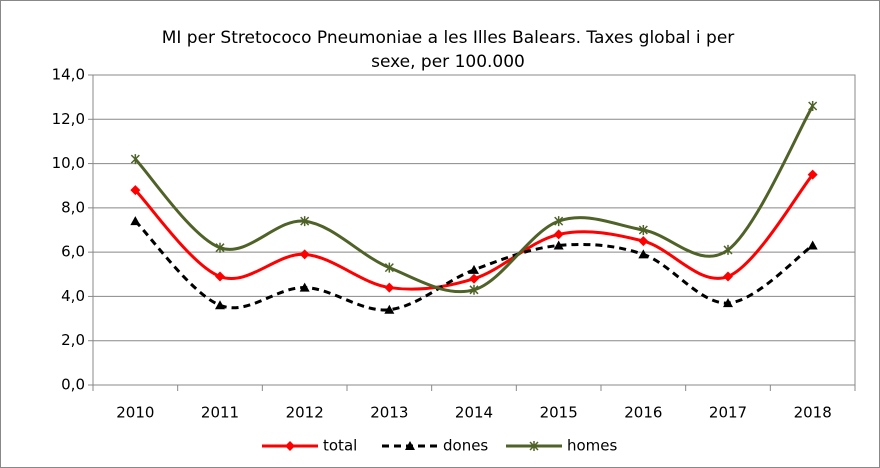 The image size is (880, 468). I want to click on x-tick-label: 2013, so click(389, 413).